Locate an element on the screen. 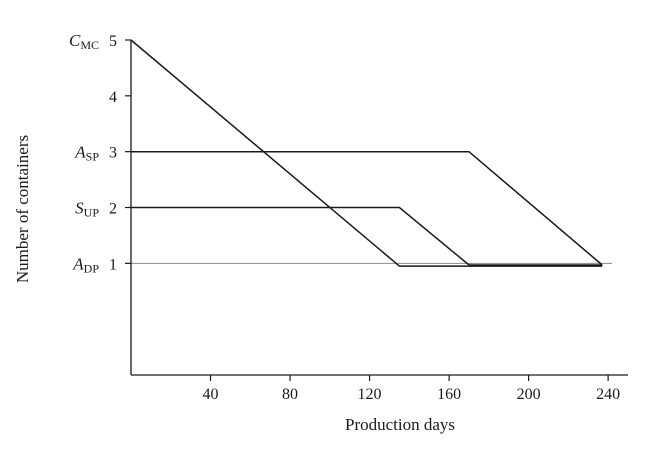 The height and width of the screenshot is (467, 660). y-series-subscript: SP is located at coordinates (93, 157).